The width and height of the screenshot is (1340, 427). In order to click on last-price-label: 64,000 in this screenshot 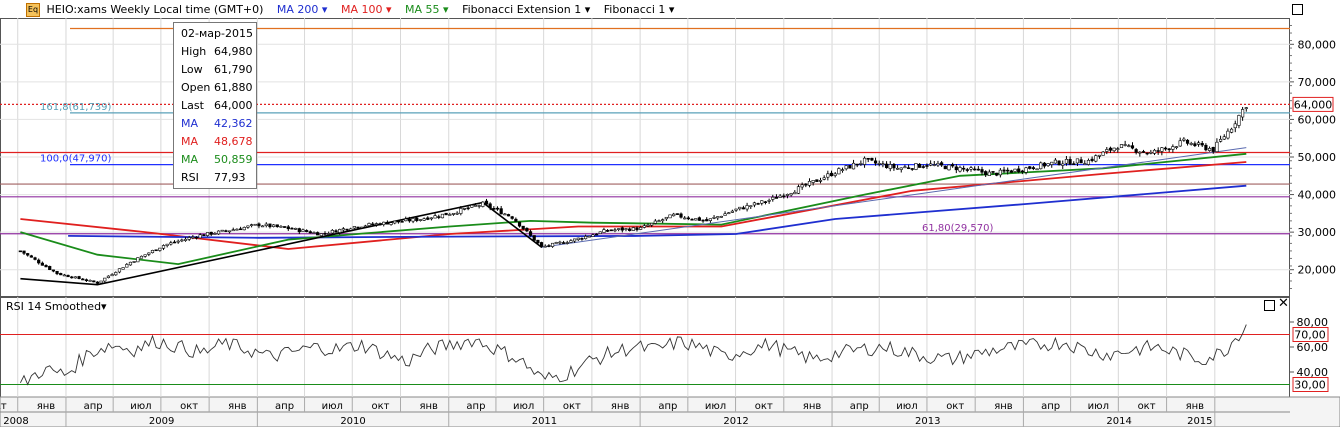, I will do `click(1313, 104)`.